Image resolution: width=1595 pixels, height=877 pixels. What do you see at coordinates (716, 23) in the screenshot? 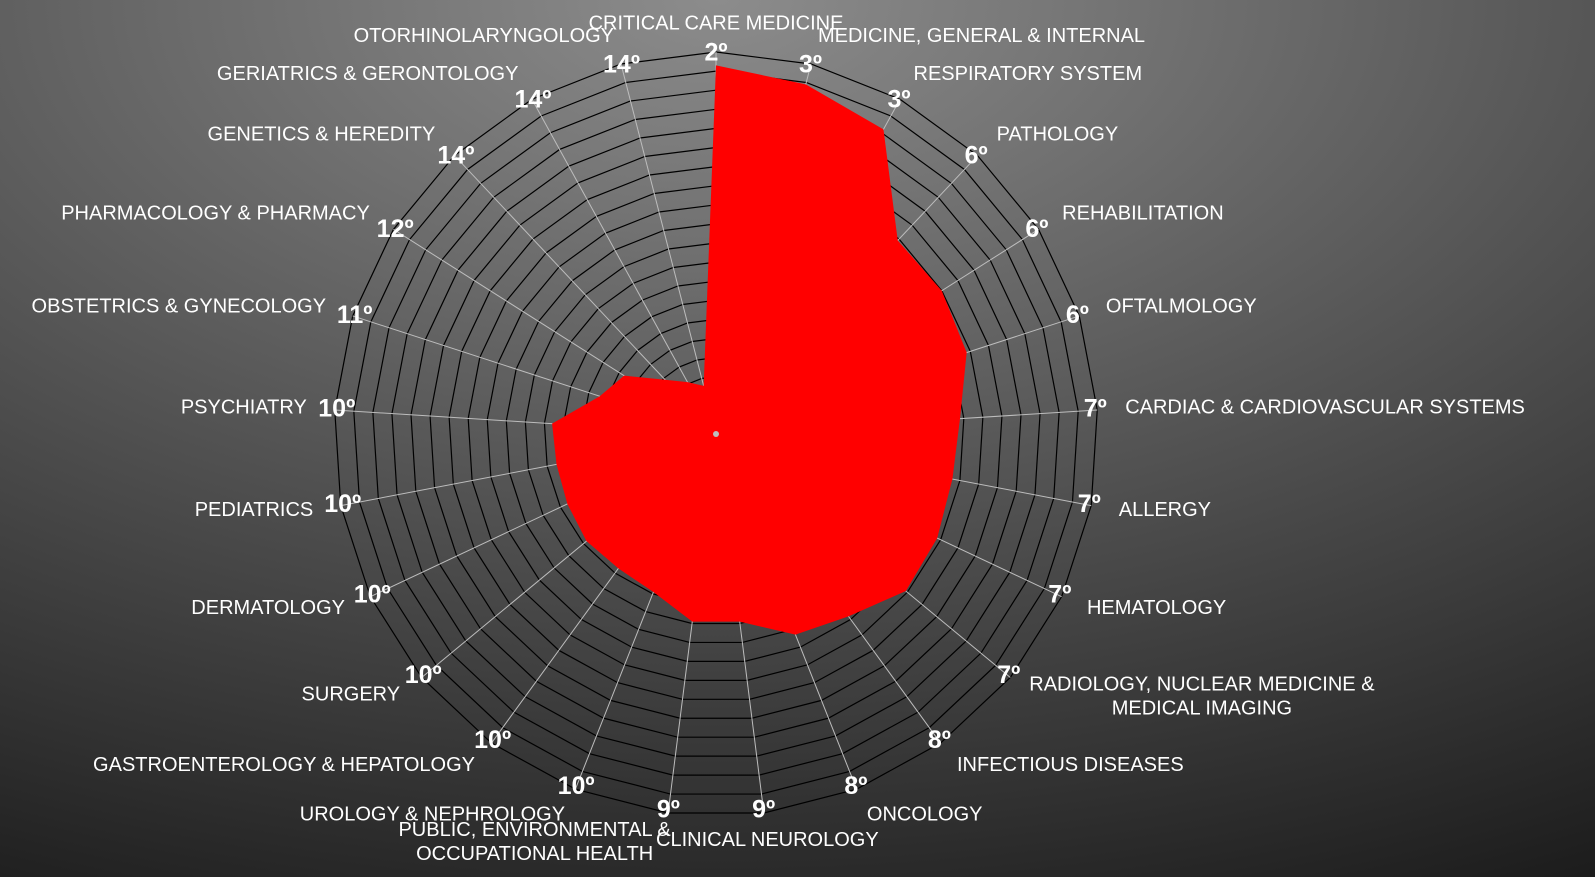
I see `category-label: CRITICAL CARE MEDICINE` at bounding box center [716, 23].